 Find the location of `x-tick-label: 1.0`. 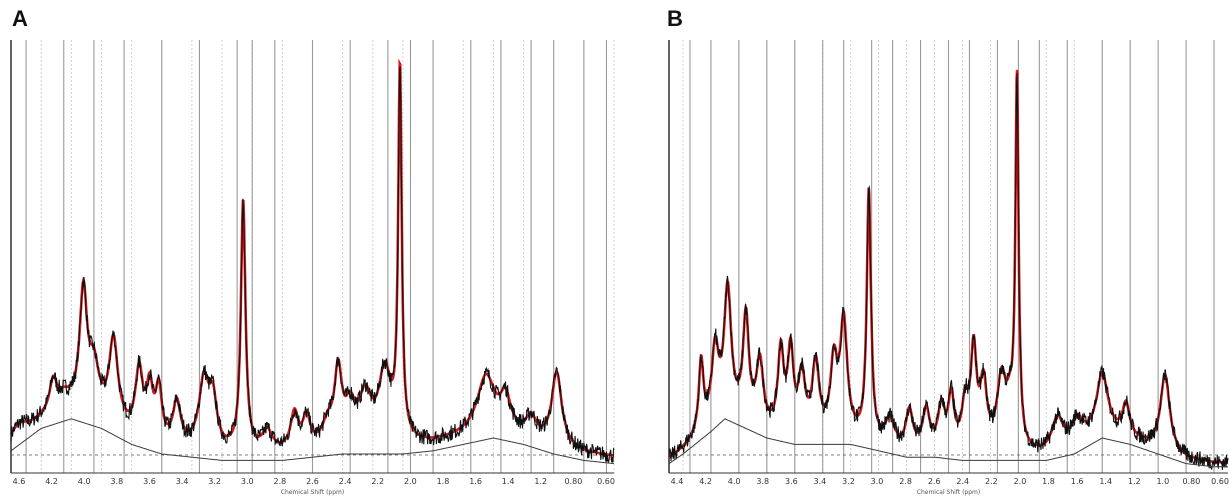

x-tick-label: 1.0 is located at coordinates (1162, 481).